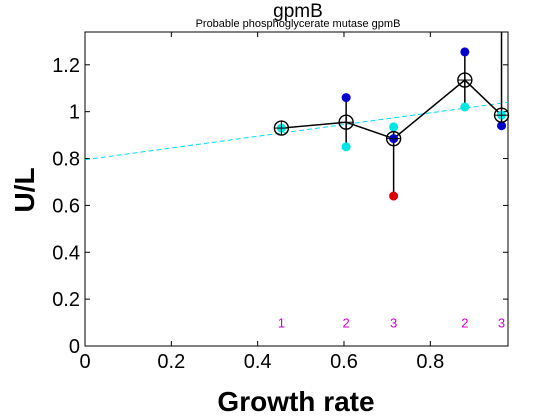  I want to click on x-tick-label: 0.8, so click(430, 362).